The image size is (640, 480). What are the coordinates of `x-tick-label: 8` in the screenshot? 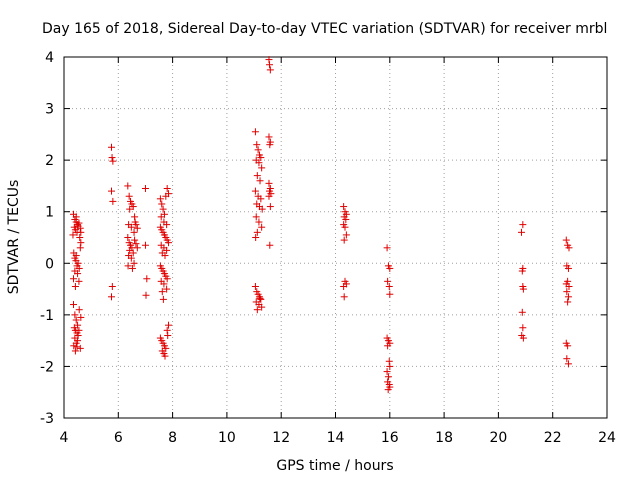 It's located at (172, 438).